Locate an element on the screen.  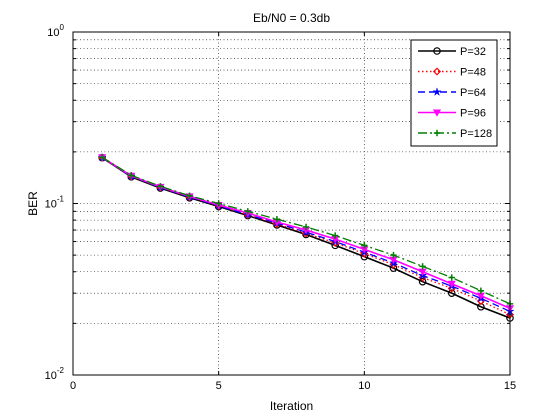
x-tick-label: 10 is located at coordinates (364, 386).